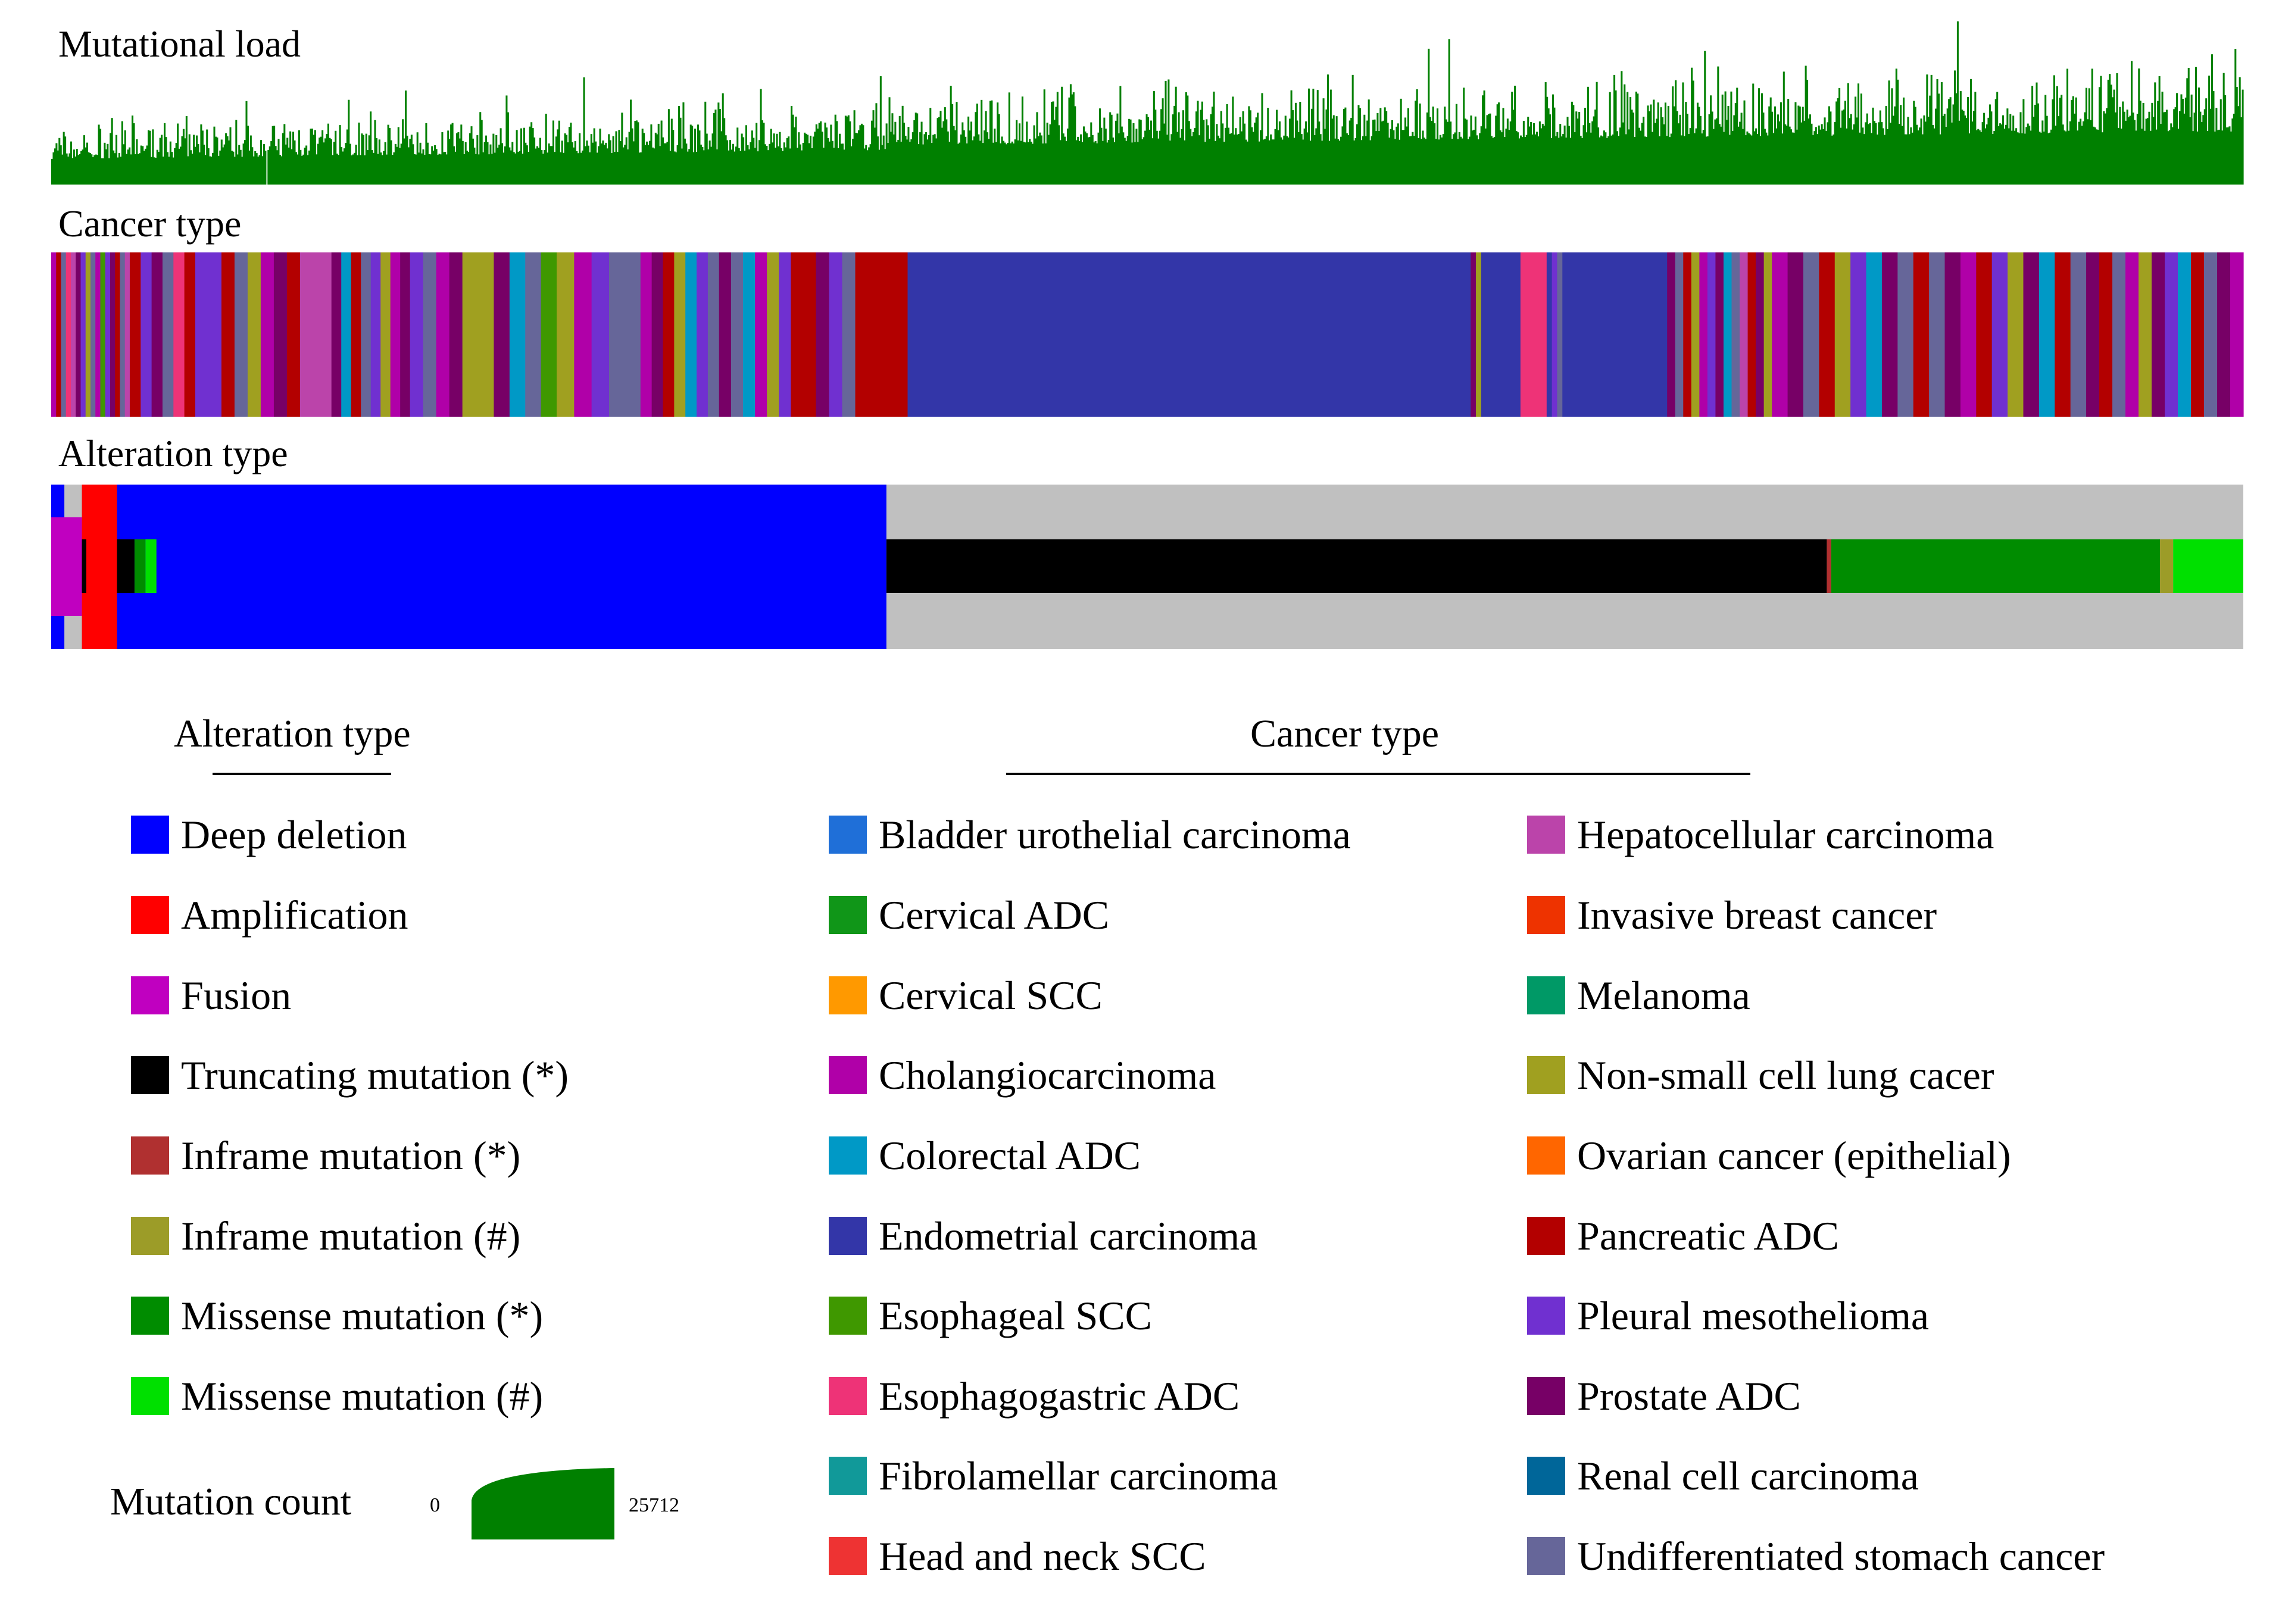  What do you see at coordinates (1785, 835) in the screenshot?
I see `legend-label: Hepatocellular carcinoma` at bounding box center [1785, 835].